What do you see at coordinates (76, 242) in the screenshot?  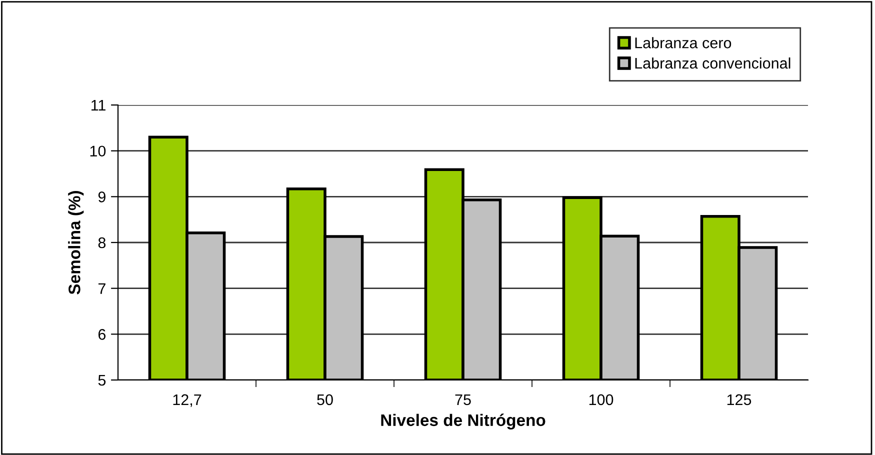 I see `y-axis-title: Semolina (%)` at bounding box center [76, 242].